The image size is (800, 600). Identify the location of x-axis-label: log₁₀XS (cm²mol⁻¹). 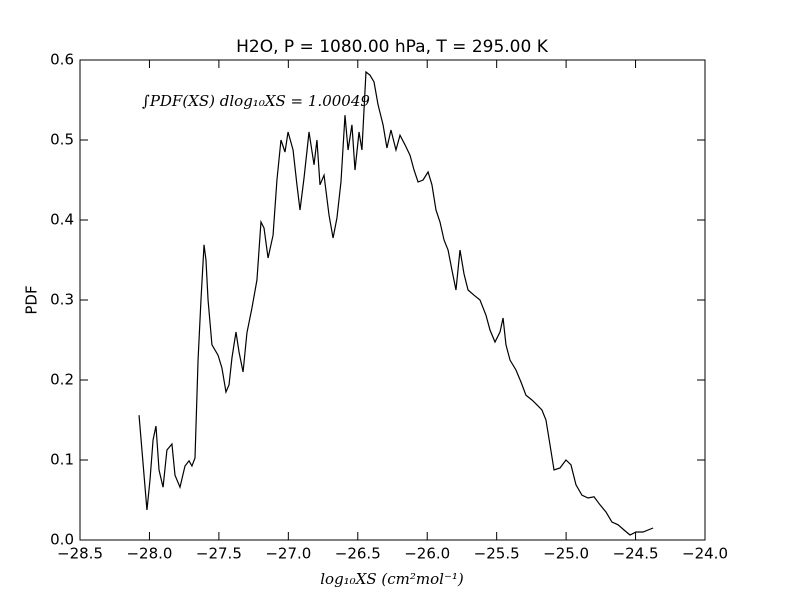
(392, 579).